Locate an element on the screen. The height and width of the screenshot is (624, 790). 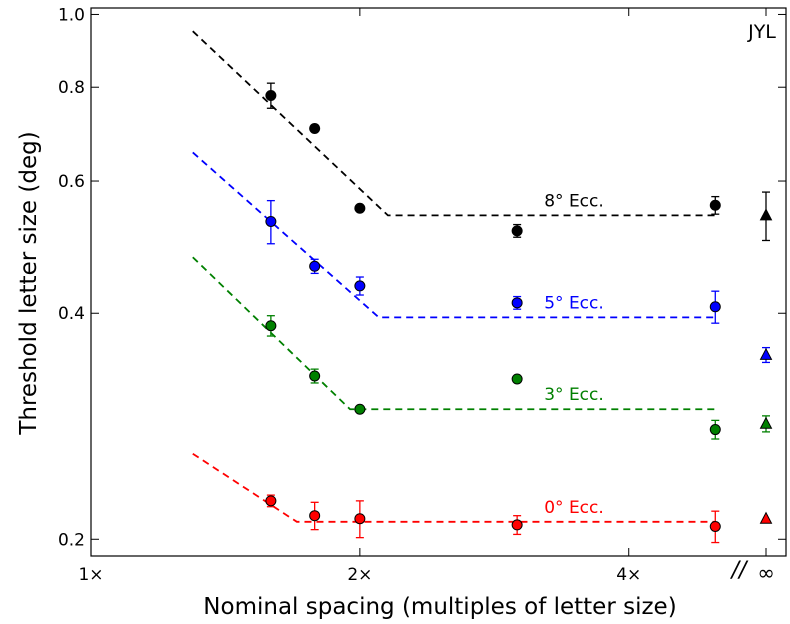
x-tick-label: ∞ is located at coordinates (766, 573).